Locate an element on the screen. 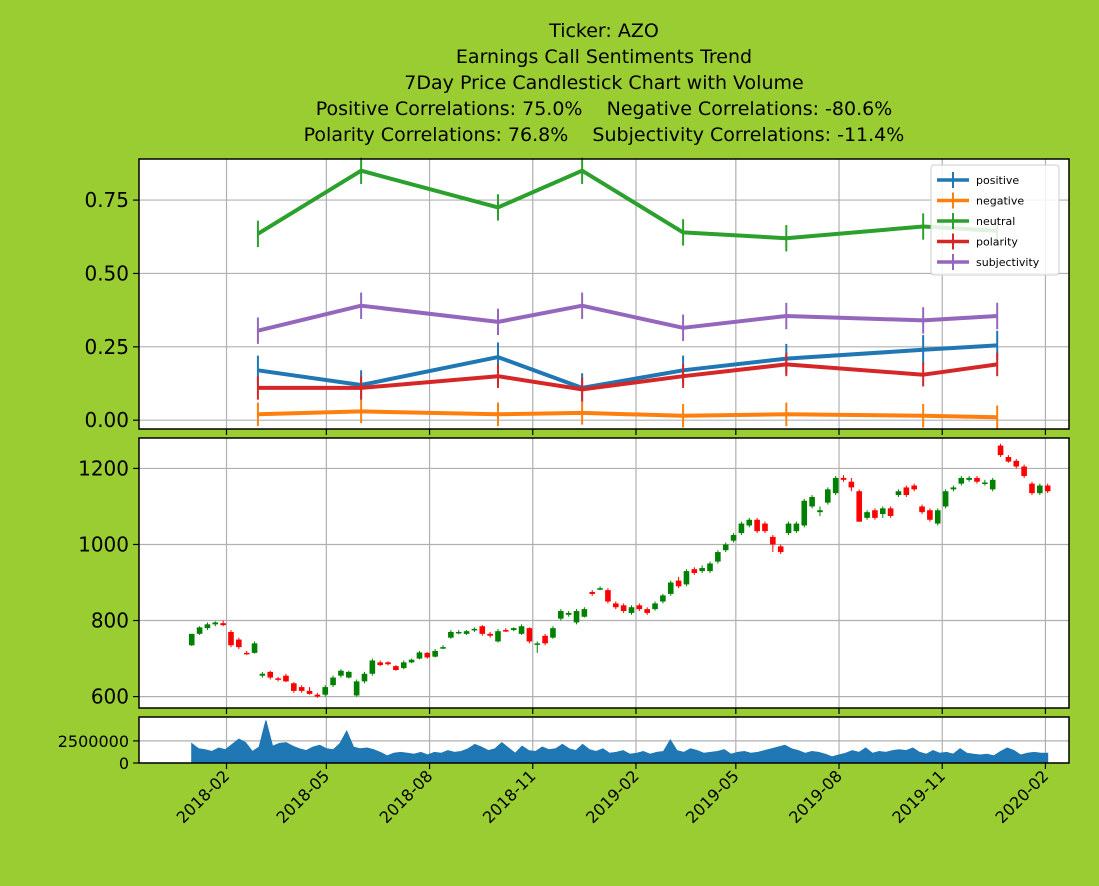 This screenshot has width=1099, height=886. sentiment-y-tick-label: 0.75 is located at coordinates (106, 200).